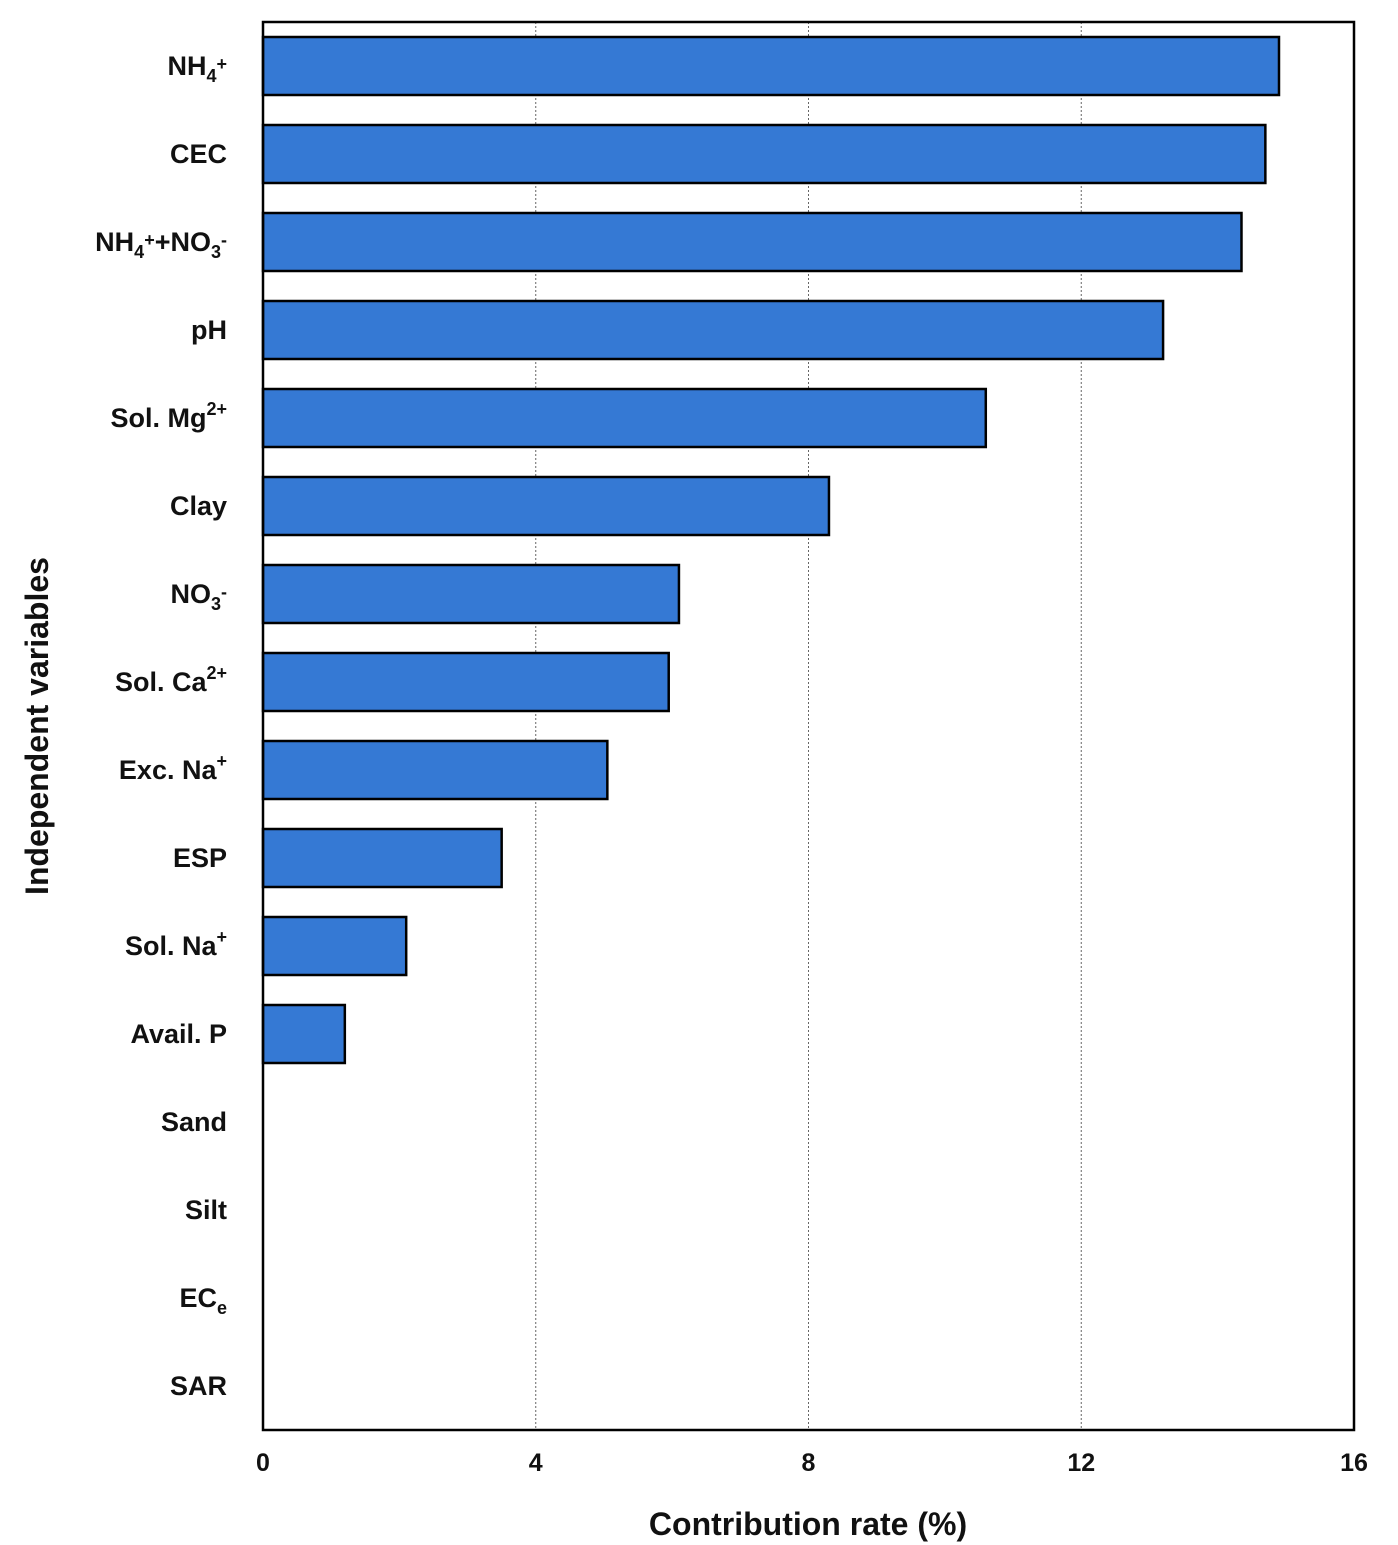 This screenshot has width=1398, height=1545. What do you see at coordinates (171, 680) in the screenshot?
I see `category-label: Sol. Ca2+` at bounding box center [171, 680].